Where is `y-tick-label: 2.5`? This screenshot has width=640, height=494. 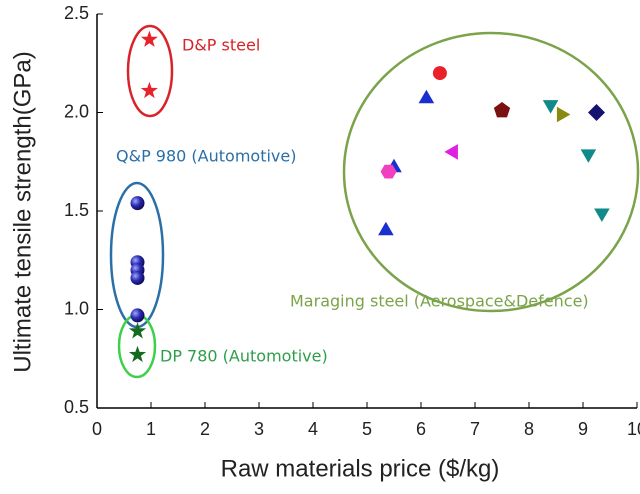
y-tick-label: 2.5 is located at coordinates (76, 13).